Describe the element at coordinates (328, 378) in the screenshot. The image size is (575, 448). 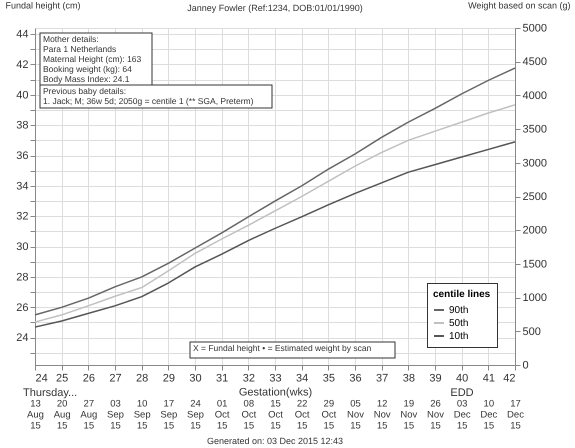
I see `x-tick-label: 35` at that location.